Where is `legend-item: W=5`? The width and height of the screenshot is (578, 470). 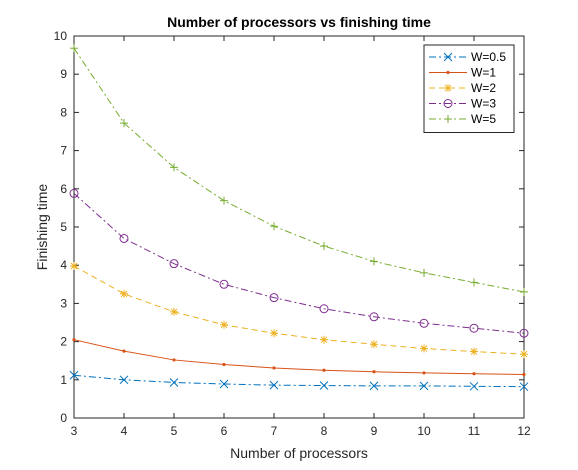
legend-item: W=5 is located at coordinates (462, 119).